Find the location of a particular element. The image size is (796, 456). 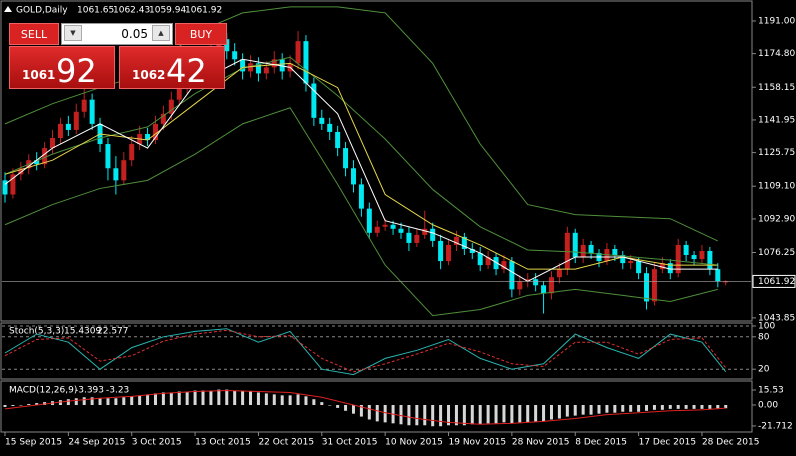

volume-down: ▼ is located at coordinates (73, 33).